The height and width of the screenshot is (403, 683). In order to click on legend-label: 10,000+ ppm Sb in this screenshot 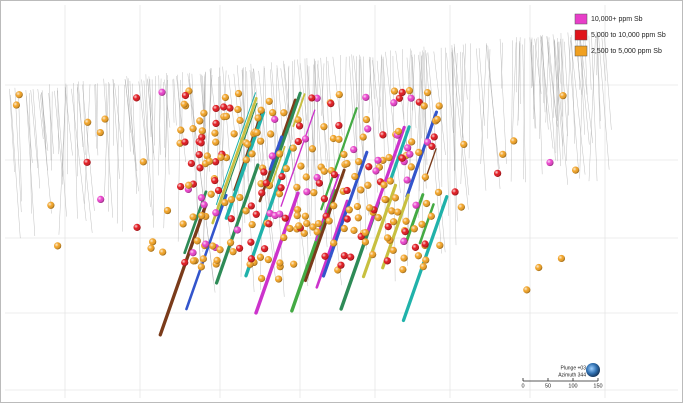, I will do `click(617, 19)`.